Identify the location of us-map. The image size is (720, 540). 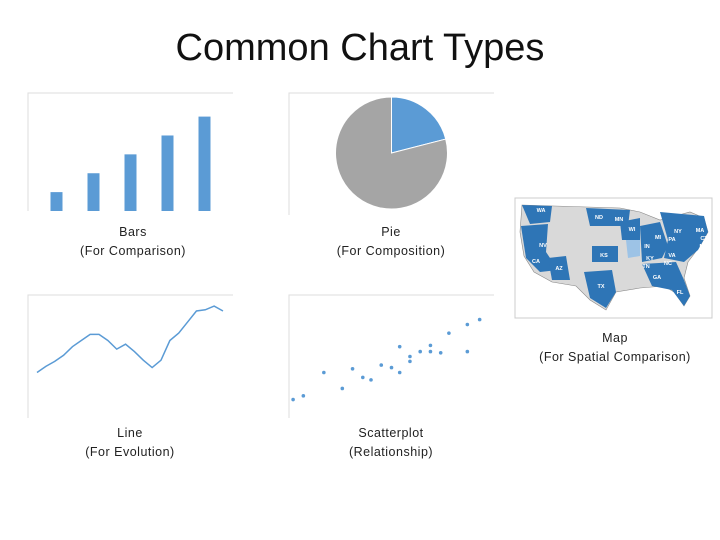
(613, 258).